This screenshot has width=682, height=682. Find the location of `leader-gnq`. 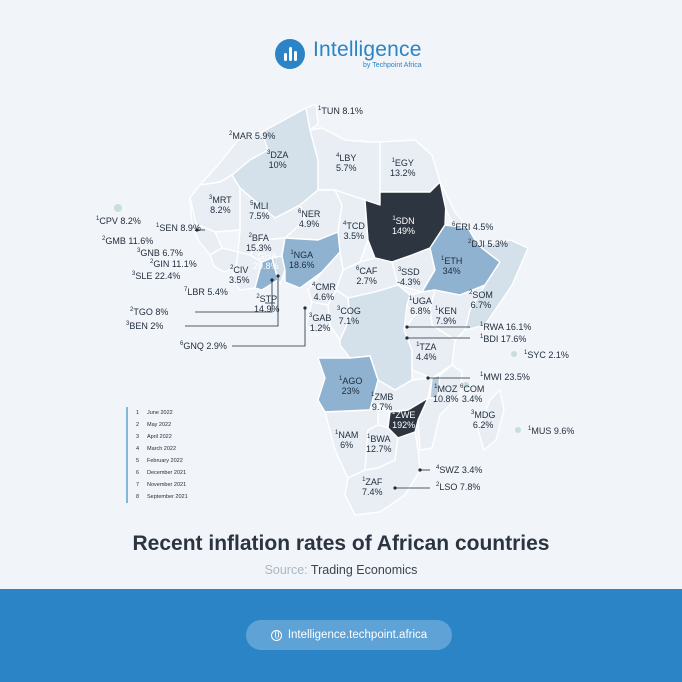

leader-gnq is located at coordinates (269, 327).